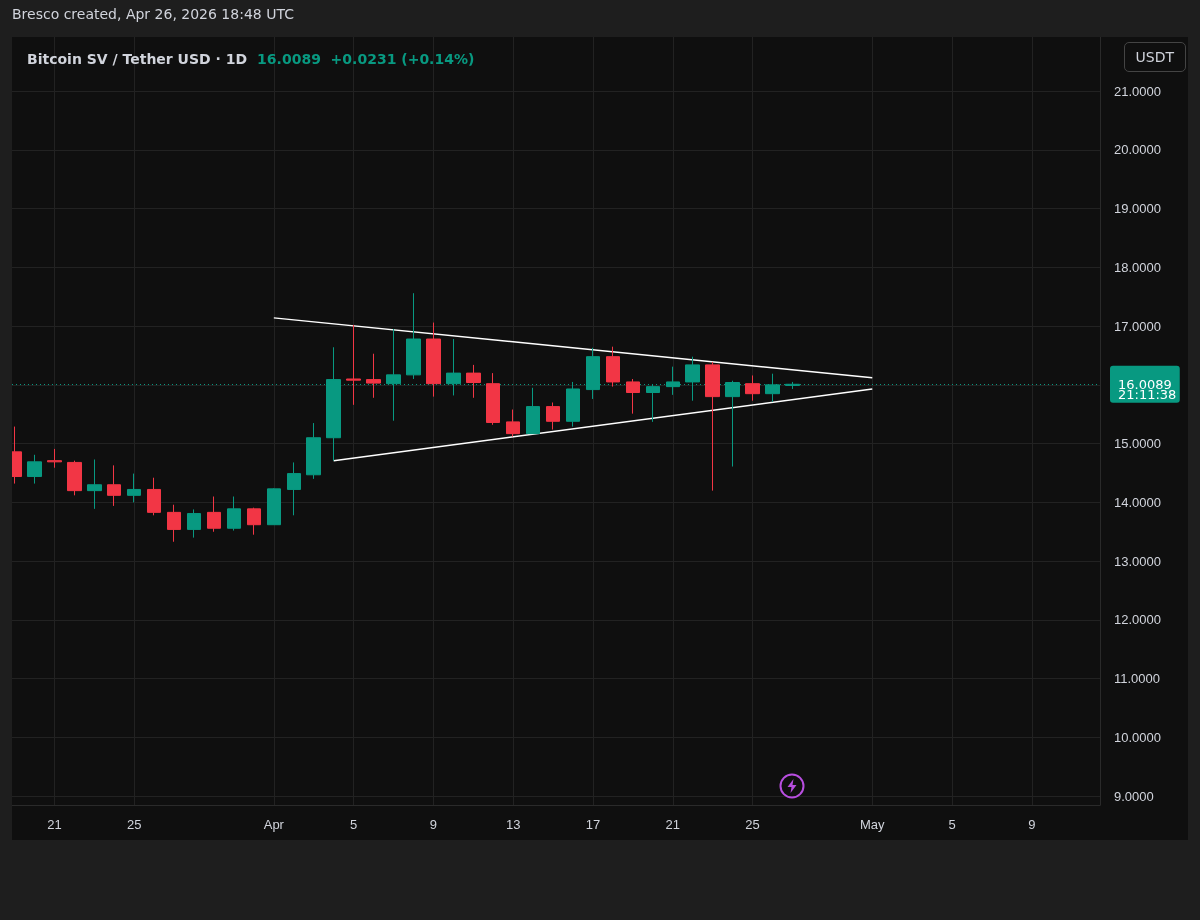 The image size is (1200, 920). I want to click on y-tick-label: 18.0000, so click(1137, 267).